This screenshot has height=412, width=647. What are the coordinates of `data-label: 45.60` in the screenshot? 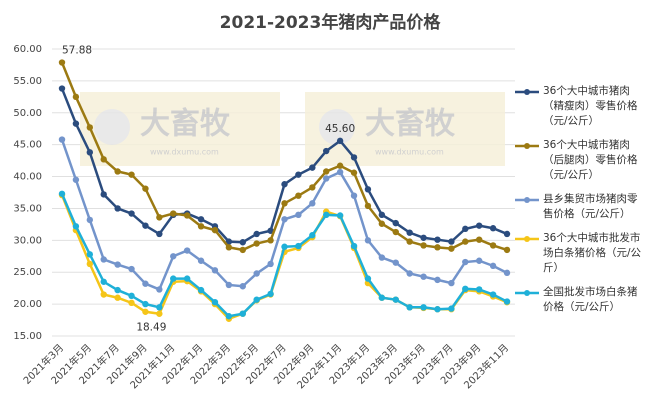 It's located at (340, 129).